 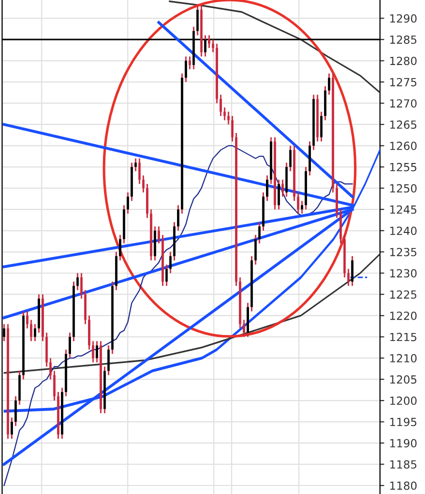 What do you see at coordinates (403, 294) in the screenshot?
I see `y-tick-label: 1225` at bounding box center [403, 294].